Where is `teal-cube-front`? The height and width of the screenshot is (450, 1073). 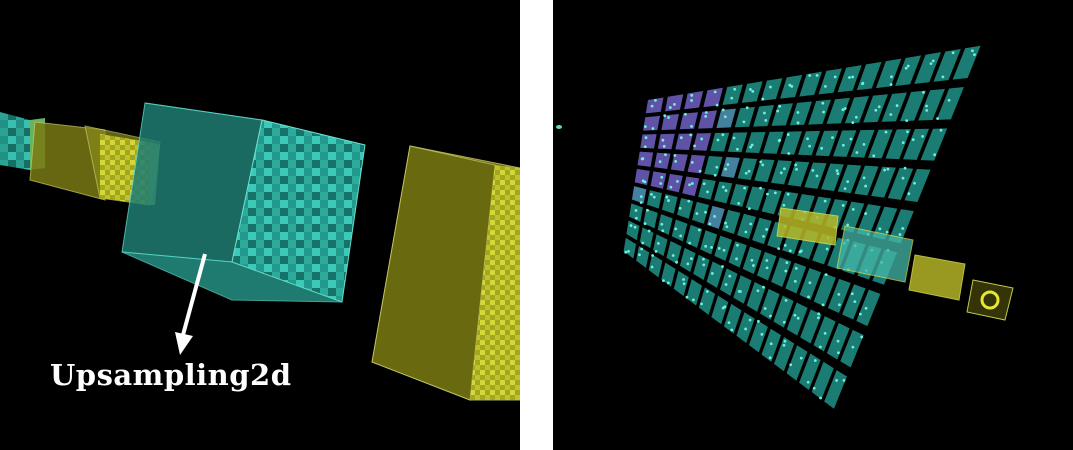 teal-cube-front is located at coordinates (875, 254).